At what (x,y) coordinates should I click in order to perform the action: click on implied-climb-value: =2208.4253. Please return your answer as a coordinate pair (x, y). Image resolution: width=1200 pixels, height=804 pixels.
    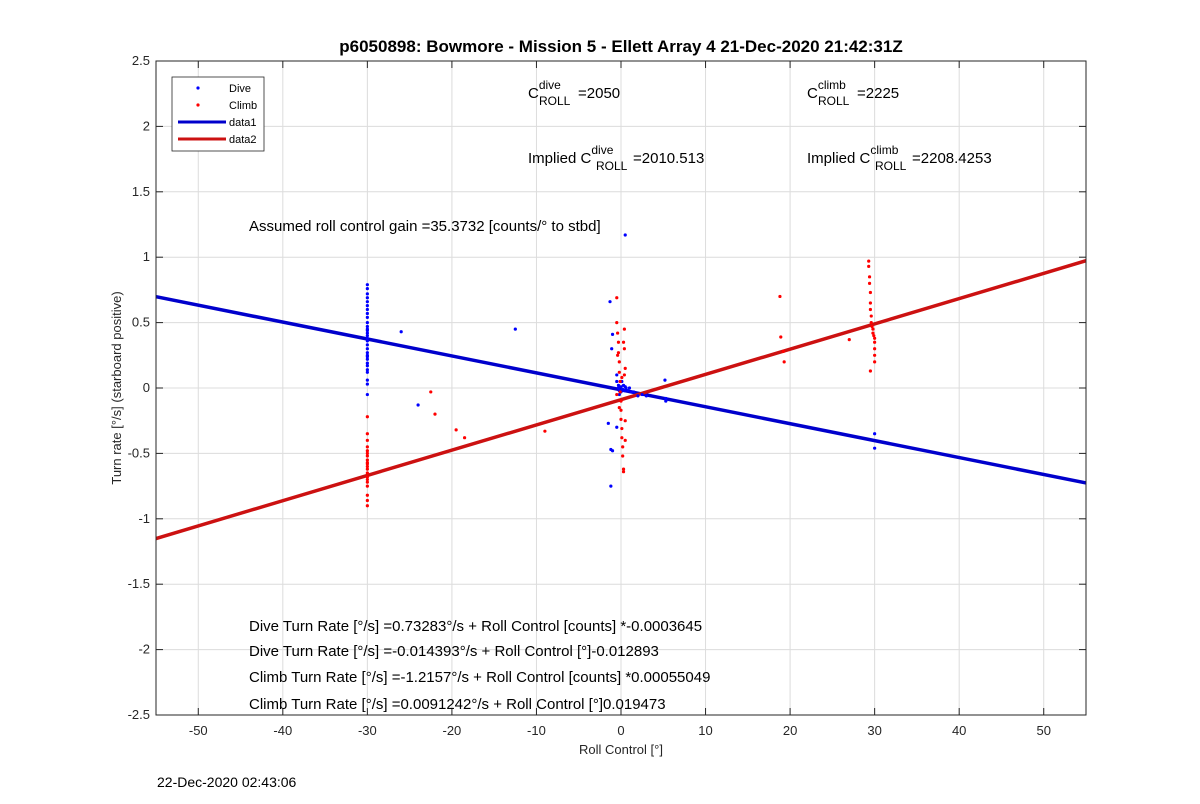
    Looking at the image, I should click on (952, 158).